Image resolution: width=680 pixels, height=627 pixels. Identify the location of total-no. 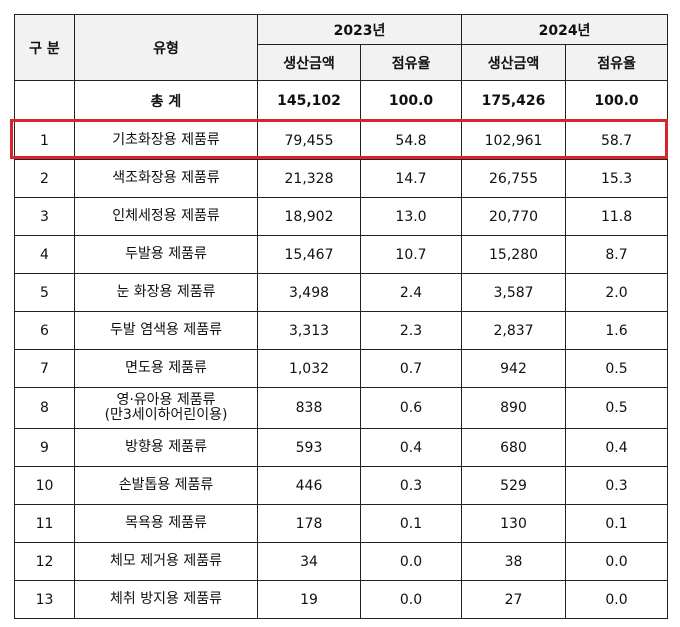
(44, 101).